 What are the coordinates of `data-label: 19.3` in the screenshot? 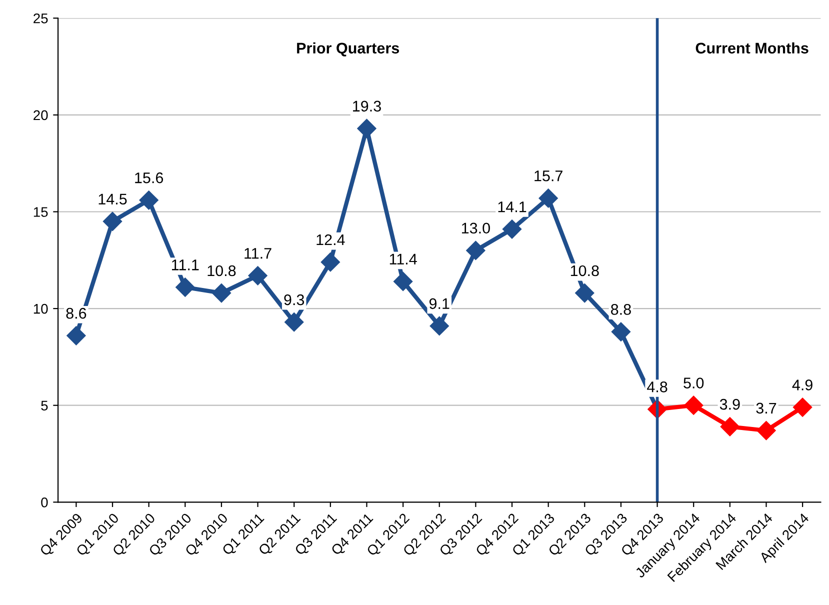 It's located at (367, 106).